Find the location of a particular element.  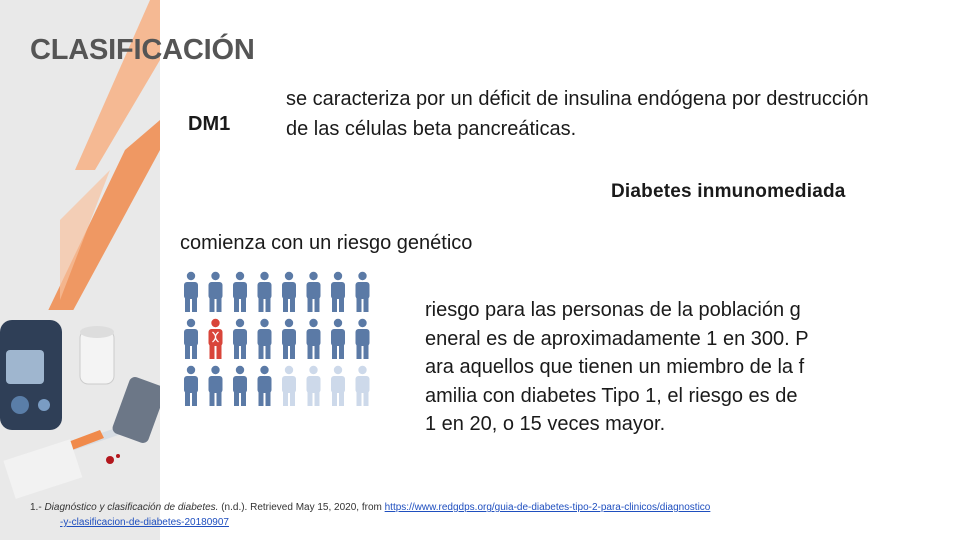

citation-rest: (n.d.). Retrieved May 15, 2020, from is located at coordinates (301, 507).